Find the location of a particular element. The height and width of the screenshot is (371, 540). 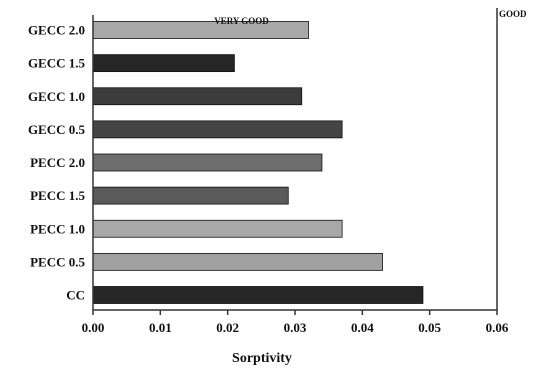

x-tick-label: 0.01 is located at coordinates (160, 327).